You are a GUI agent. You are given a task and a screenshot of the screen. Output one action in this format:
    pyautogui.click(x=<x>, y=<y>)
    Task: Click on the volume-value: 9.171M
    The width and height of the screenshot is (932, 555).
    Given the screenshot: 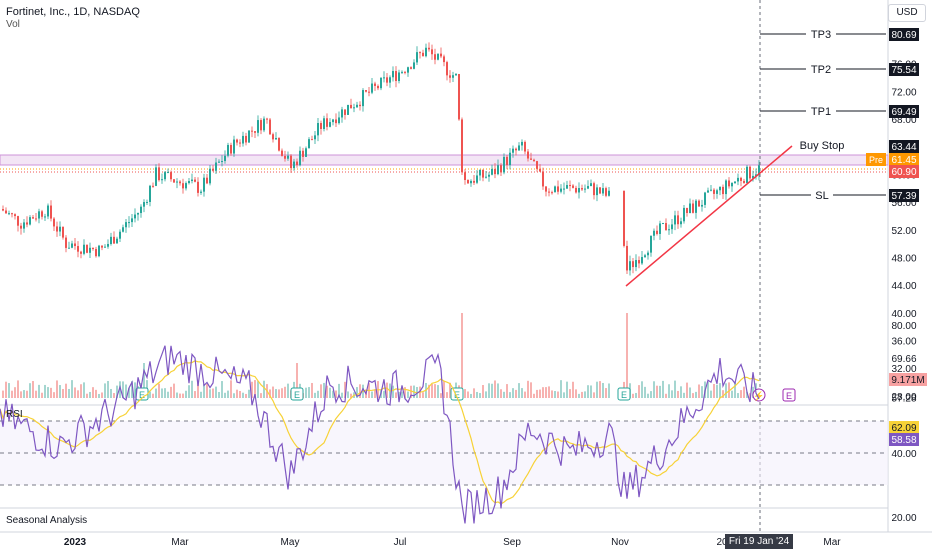 What is the action you would take?
    pyautogui.click(x=907, y=380)
    